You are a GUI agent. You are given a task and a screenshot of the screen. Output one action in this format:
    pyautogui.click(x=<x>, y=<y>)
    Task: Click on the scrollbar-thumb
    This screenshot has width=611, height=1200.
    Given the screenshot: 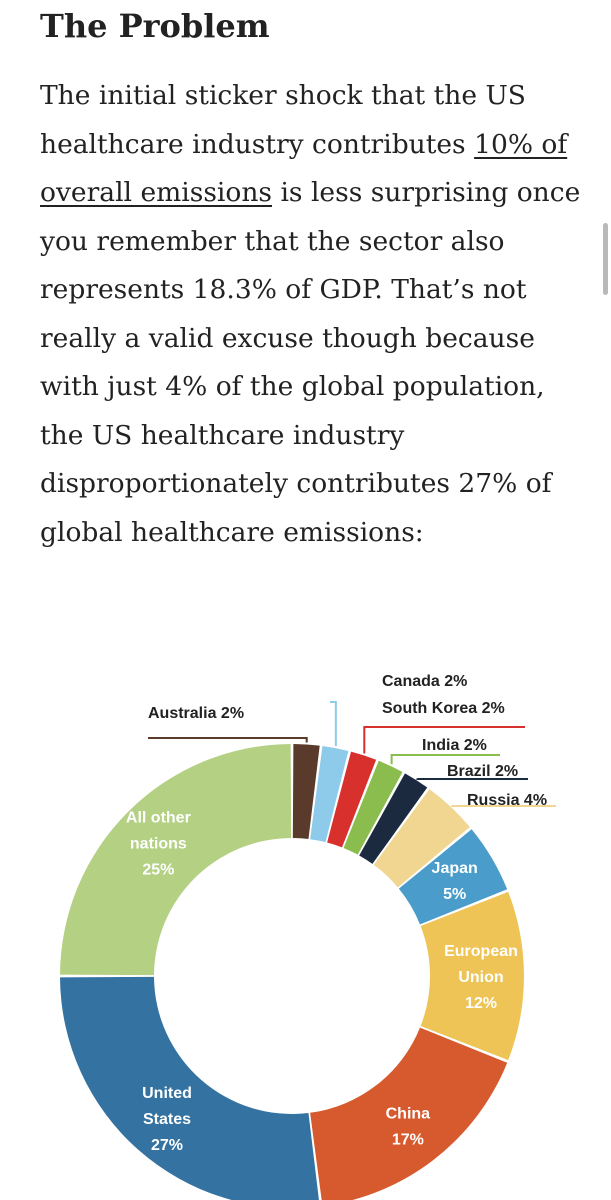 What is the action you would take?
    pyautogui.click(x=605, y=259)
    